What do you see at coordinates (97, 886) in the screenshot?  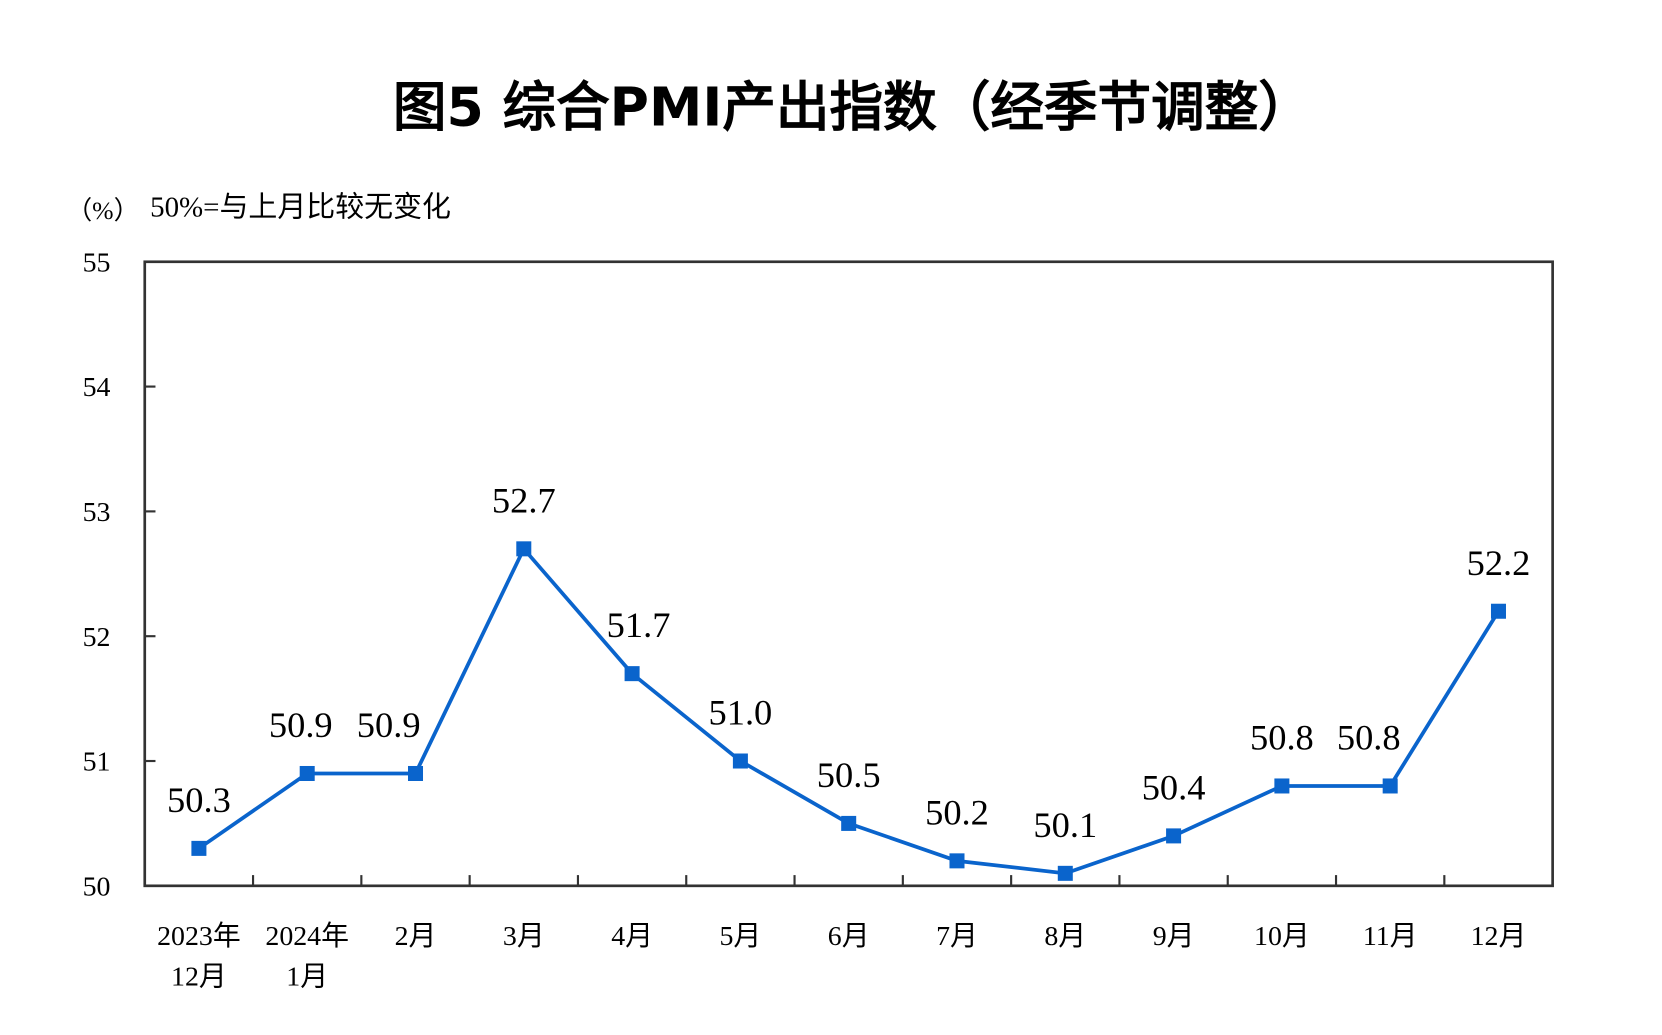 I see `y-tick-label: 50` at bounding box center [97, 886].